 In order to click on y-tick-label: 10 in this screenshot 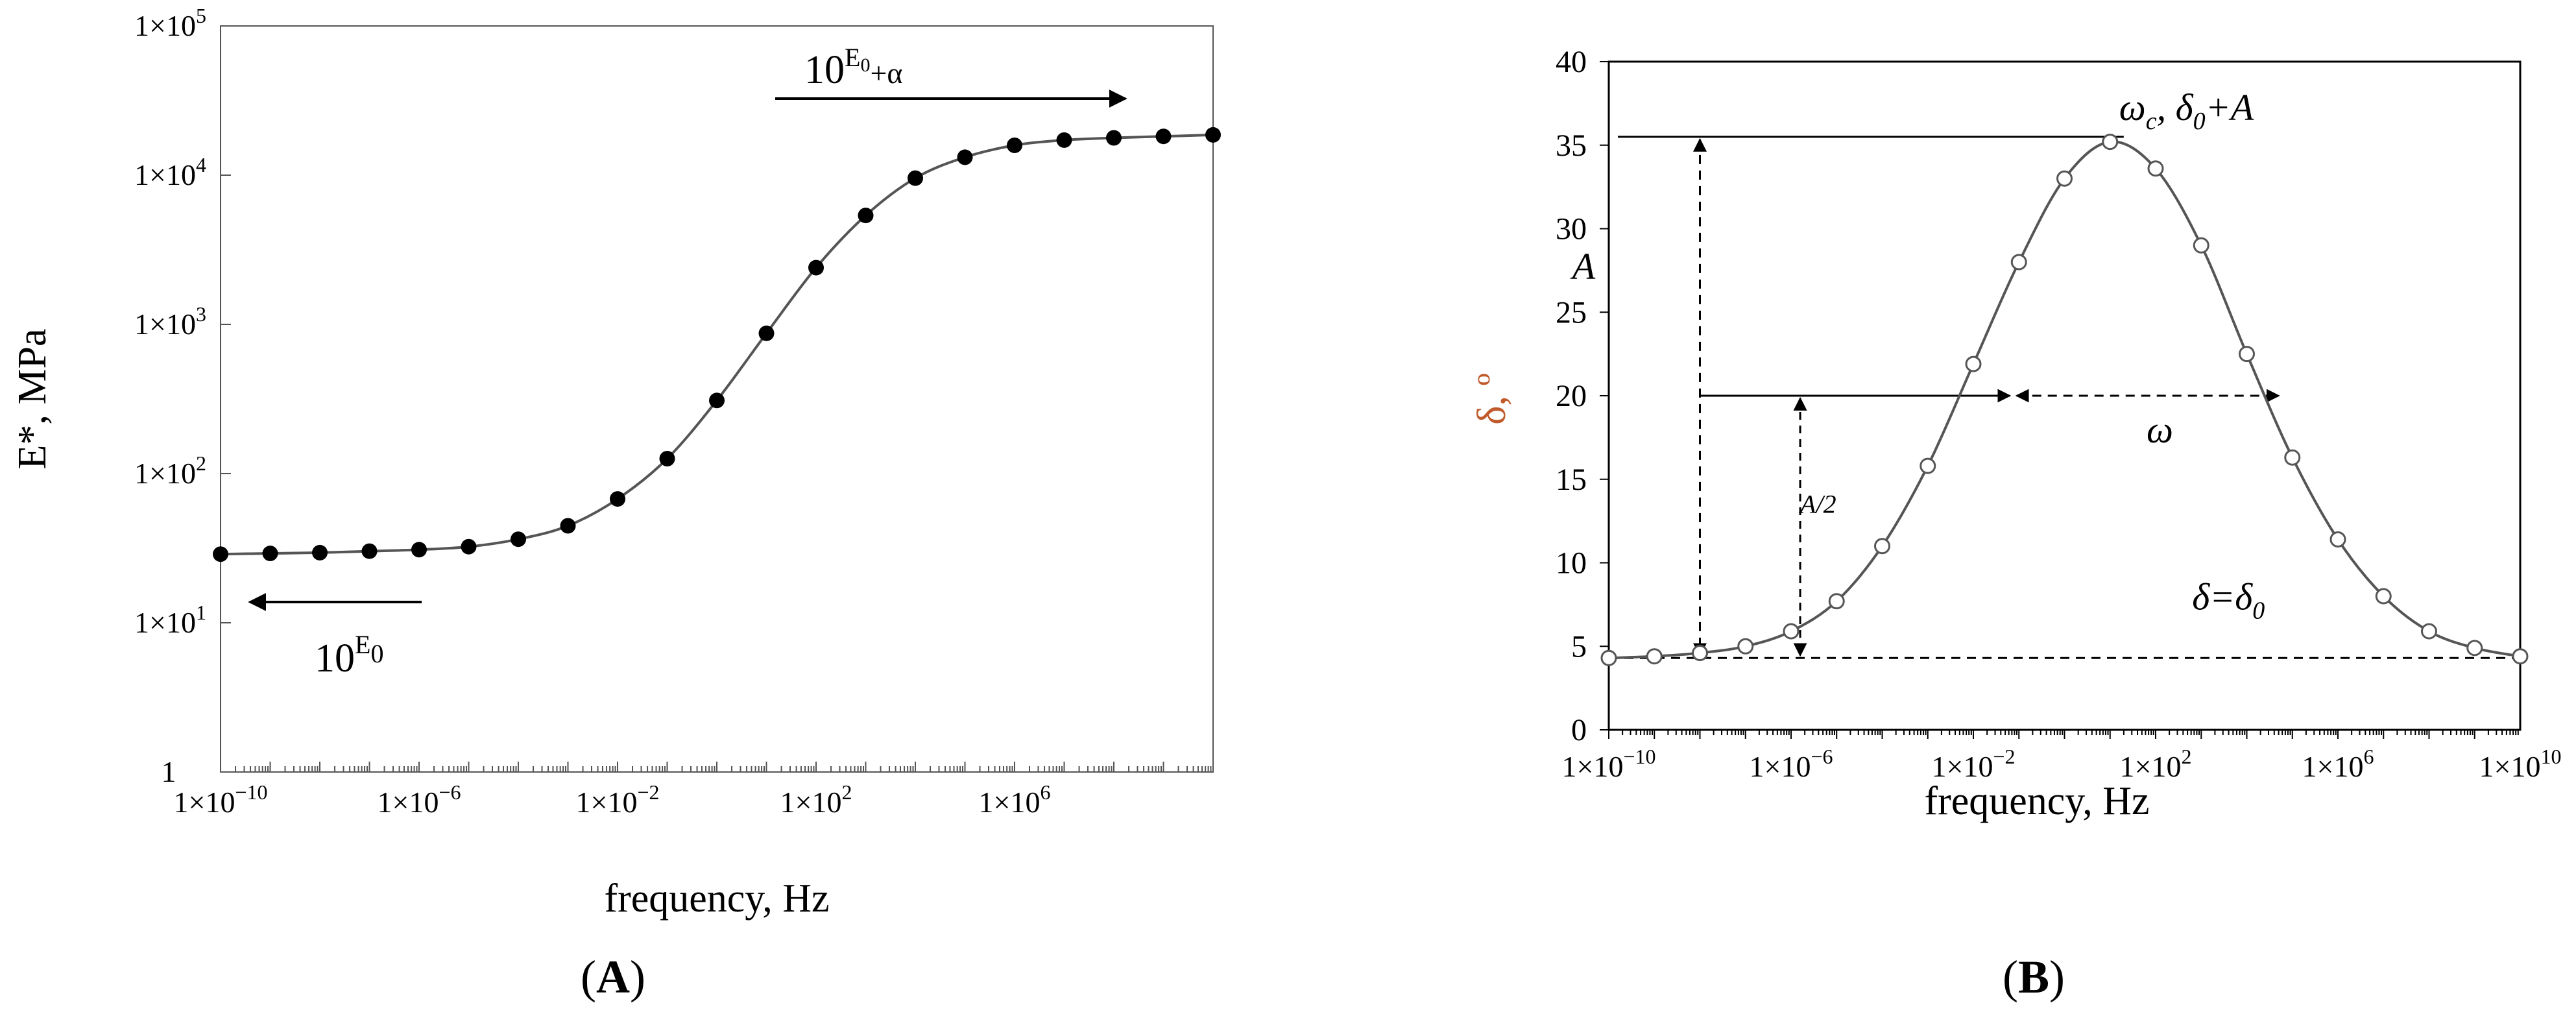, I will do `click(1571, 563)`.